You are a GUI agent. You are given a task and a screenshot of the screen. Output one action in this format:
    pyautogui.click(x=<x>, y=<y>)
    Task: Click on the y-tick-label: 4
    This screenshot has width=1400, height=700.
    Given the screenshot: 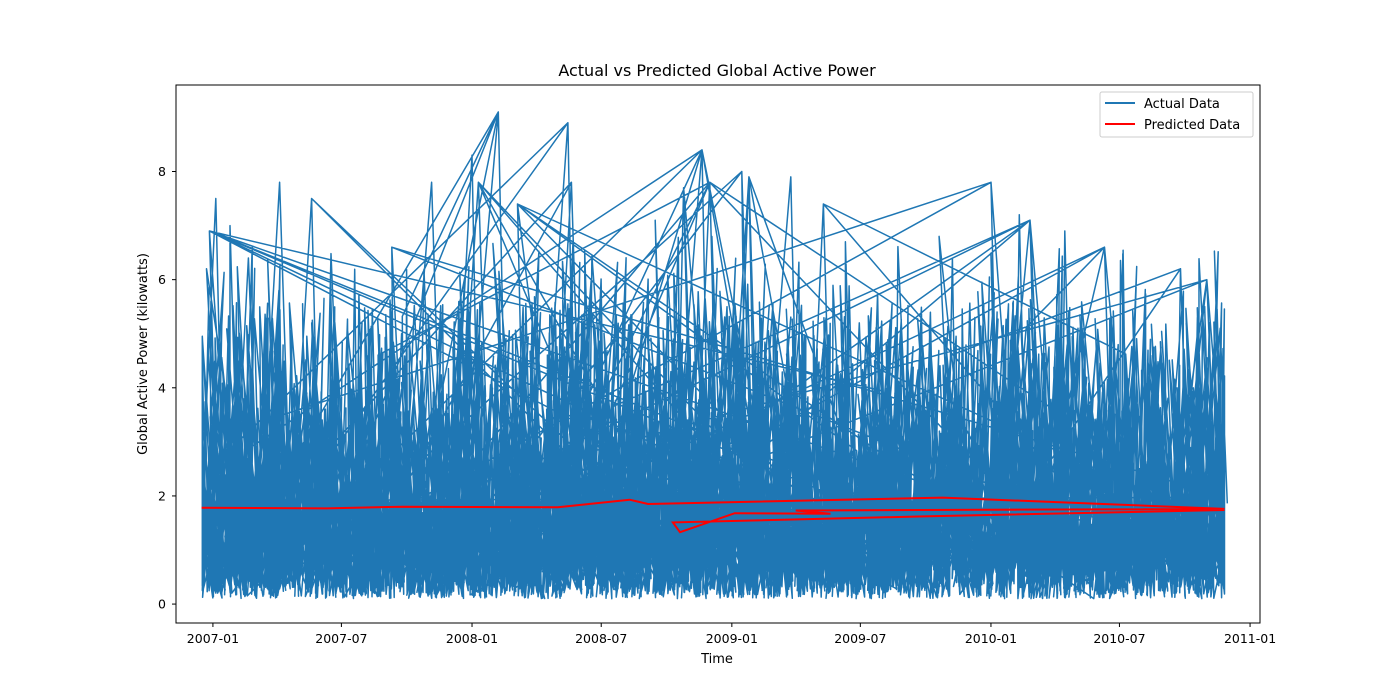 What is the action you would take?
    pyautogui.click(x=162, y=387)
    